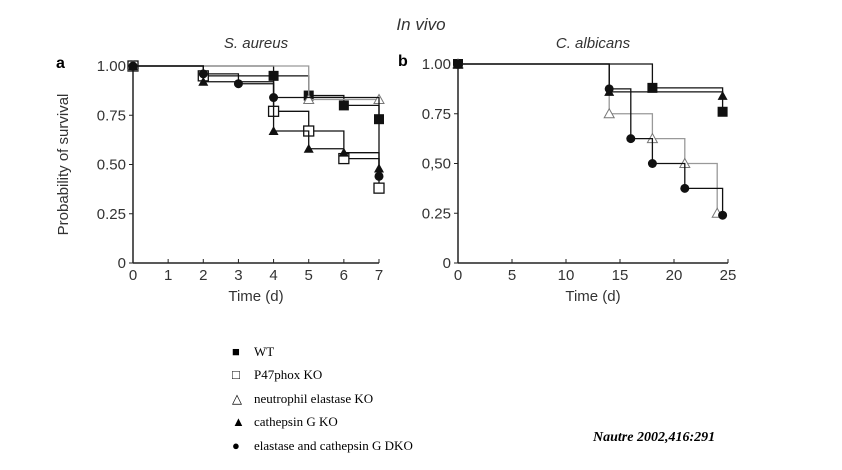  What do you see at coordinates (379, 275) in the screenshot?
I see `x-tick-label: 7` at bounding box center [379, 275].